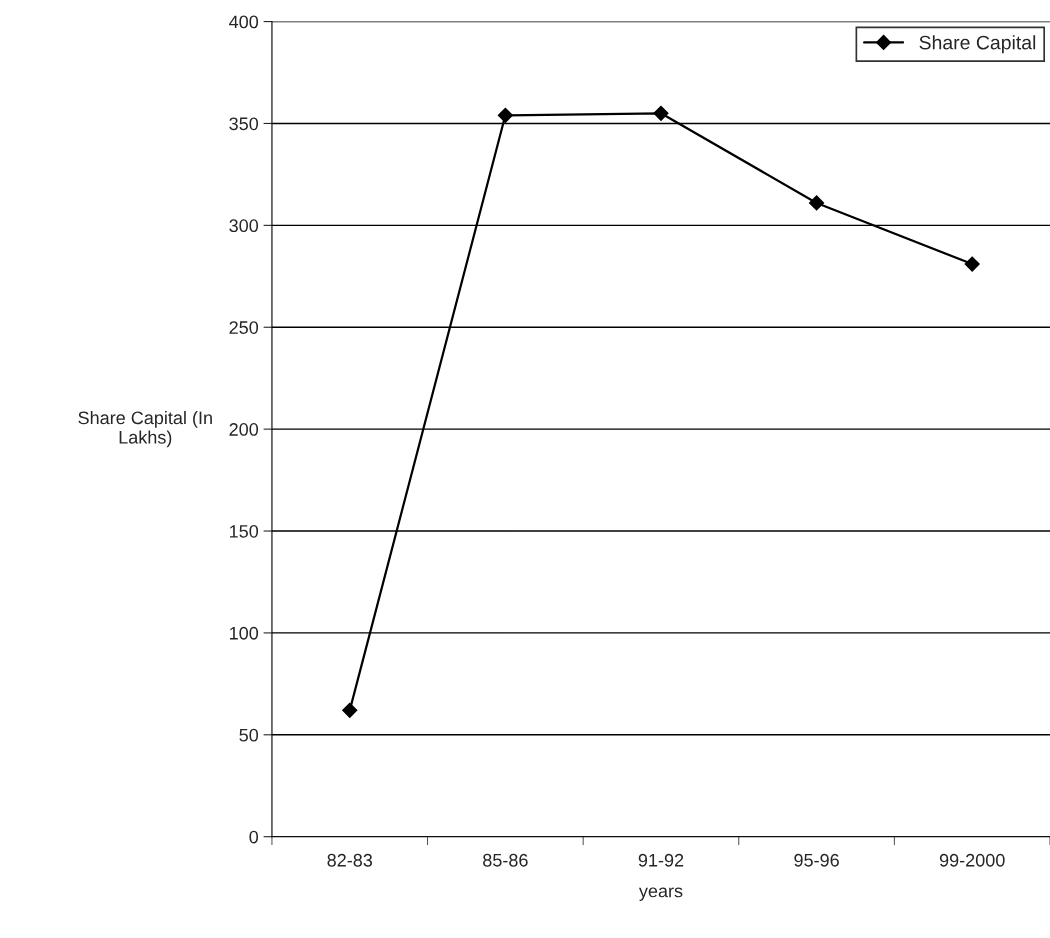  Describe the element at coordinates (977, 44) in the screenshot. I see `legend-label: Share Capital` at that location.